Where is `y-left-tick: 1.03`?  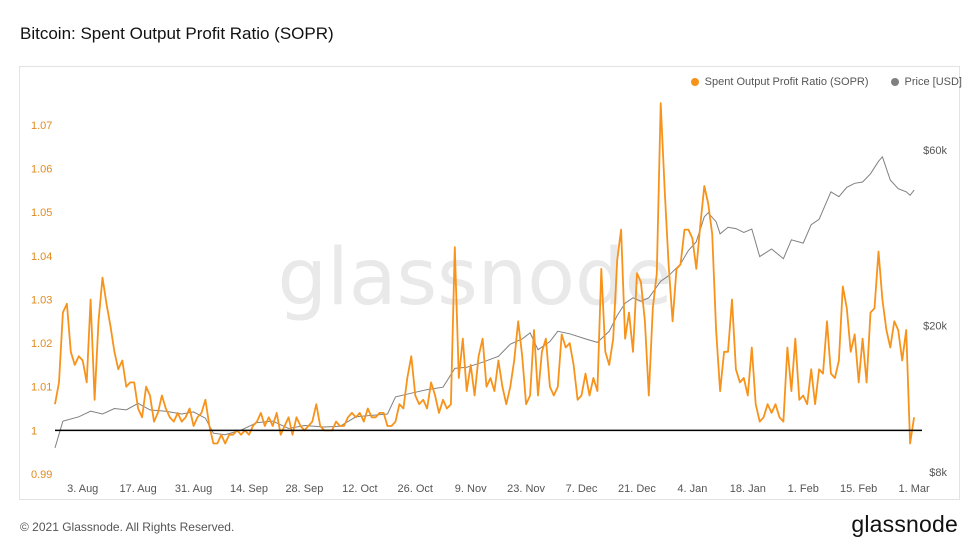 y-left-tick: 1.03 is located at coordinates (41, 300).